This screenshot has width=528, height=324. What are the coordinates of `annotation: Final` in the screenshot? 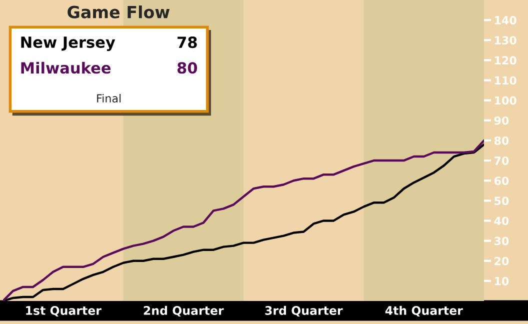 It's located at (109, 98).